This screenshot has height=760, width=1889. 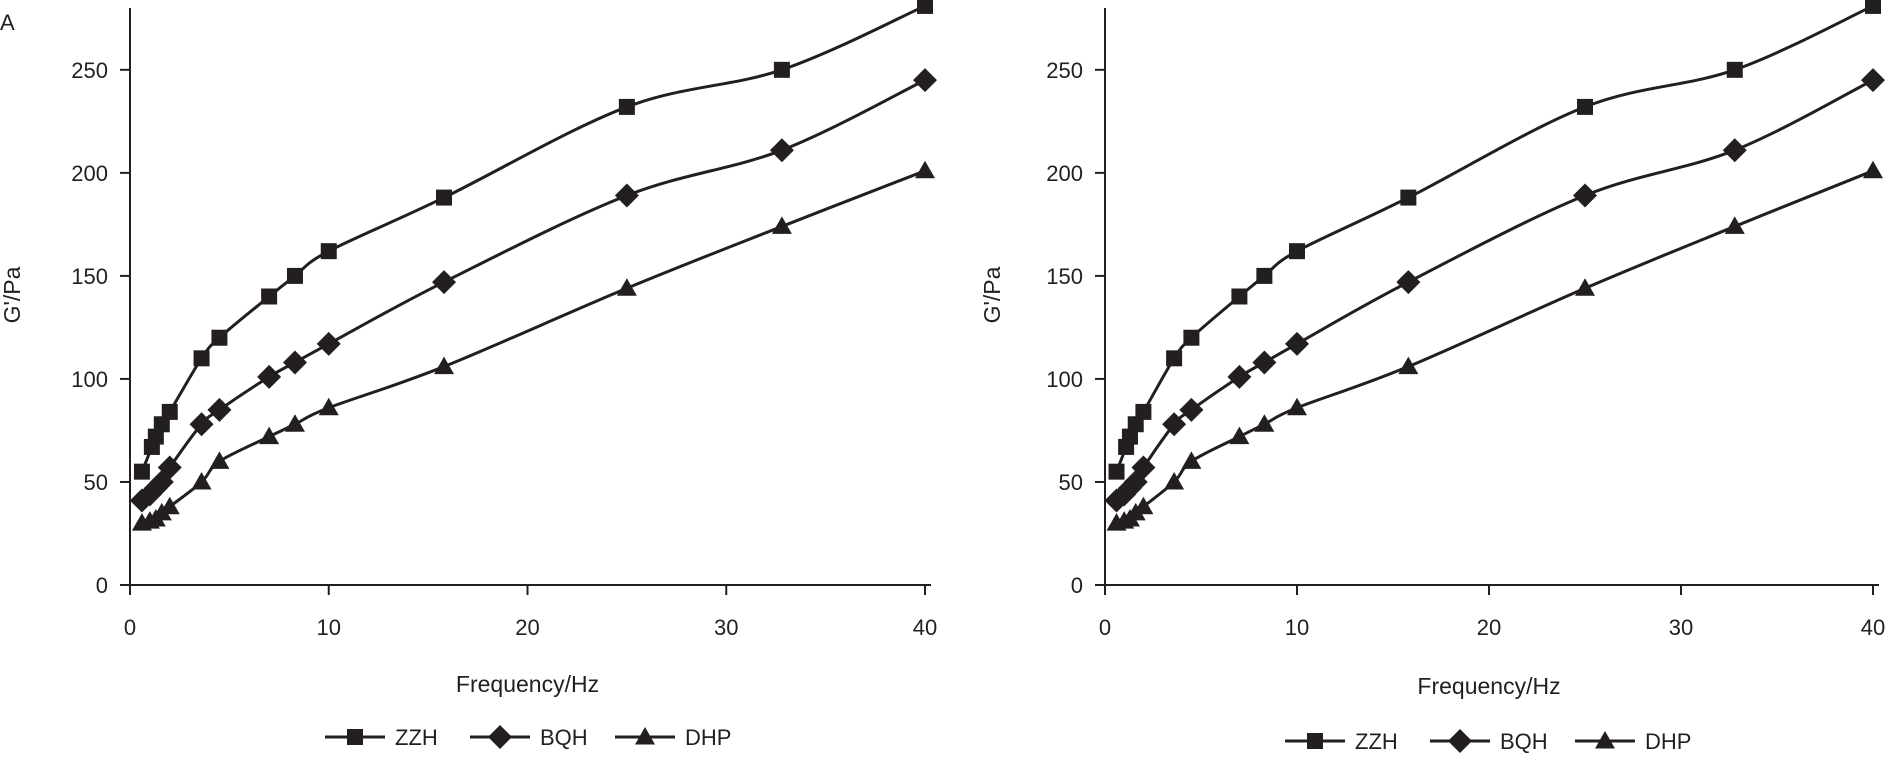 I want to click on x-tick-label: 40, so click(x=1873, y=627).